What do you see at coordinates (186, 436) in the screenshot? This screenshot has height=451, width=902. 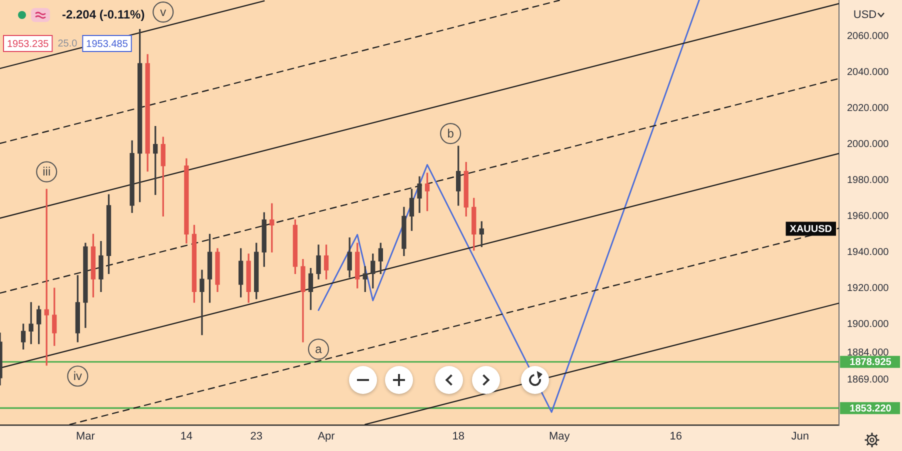 I see `x-tick-label: 14` at bounding box center [186, 436].